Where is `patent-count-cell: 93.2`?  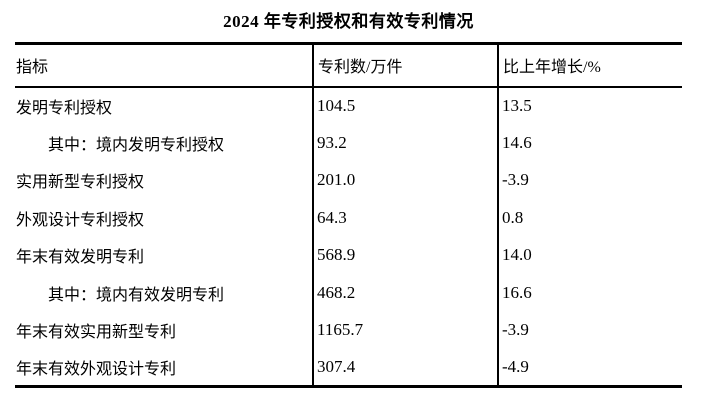 patent-count-cell: 93.2 is located at coordinates (405, 143).